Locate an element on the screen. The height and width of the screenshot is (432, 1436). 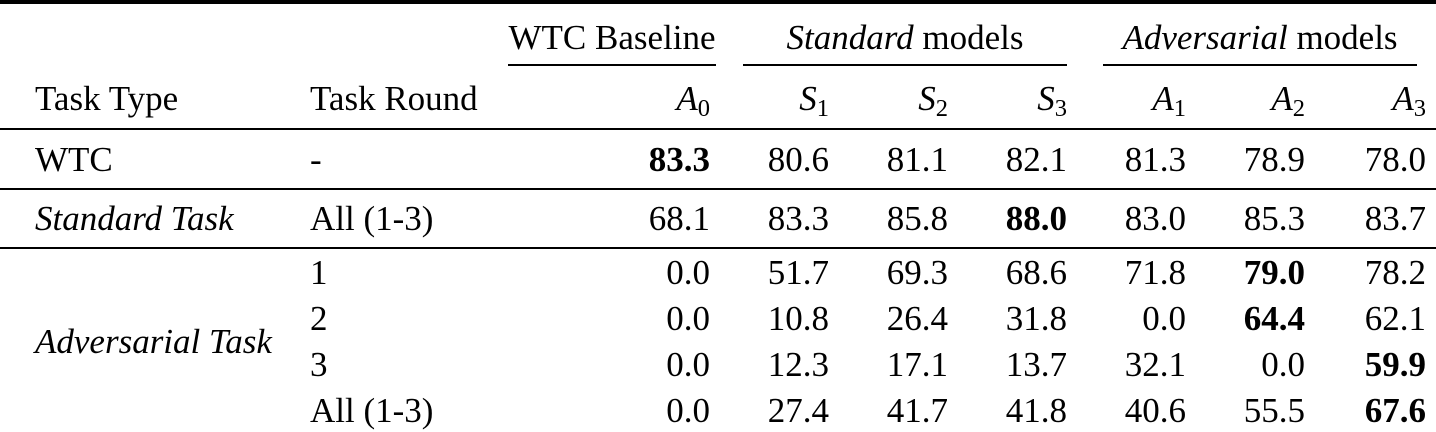
cell-value: 62.1 is located at coordinates (1395, 318).